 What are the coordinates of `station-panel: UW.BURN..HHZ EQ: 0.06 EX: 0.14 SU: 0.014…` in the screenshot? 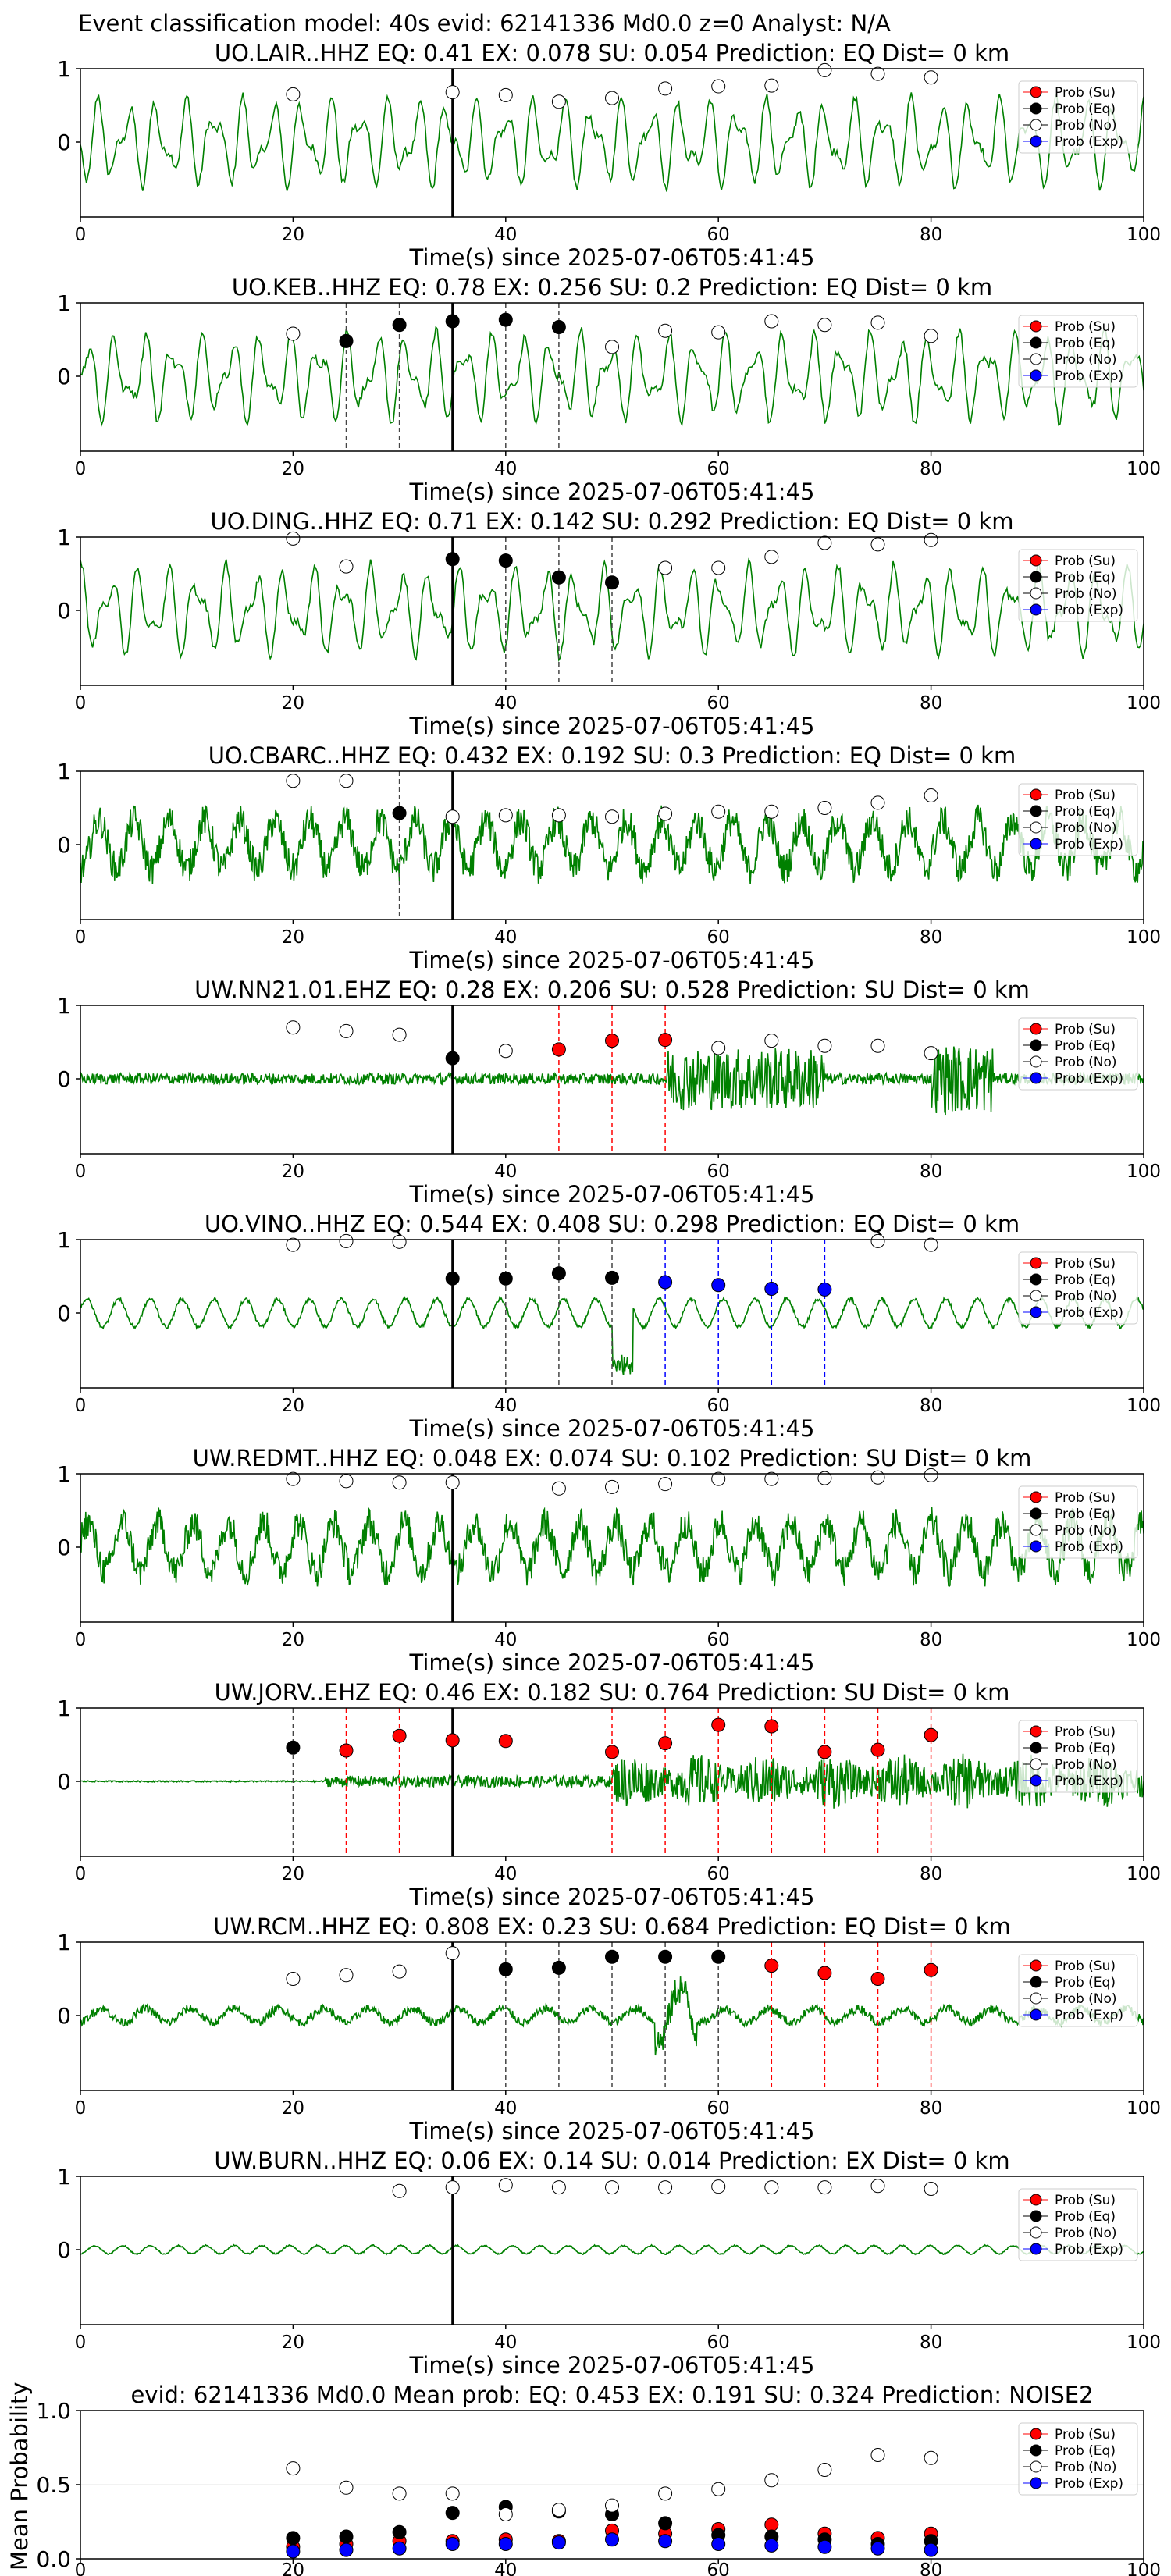 It's located at (609, 2263).